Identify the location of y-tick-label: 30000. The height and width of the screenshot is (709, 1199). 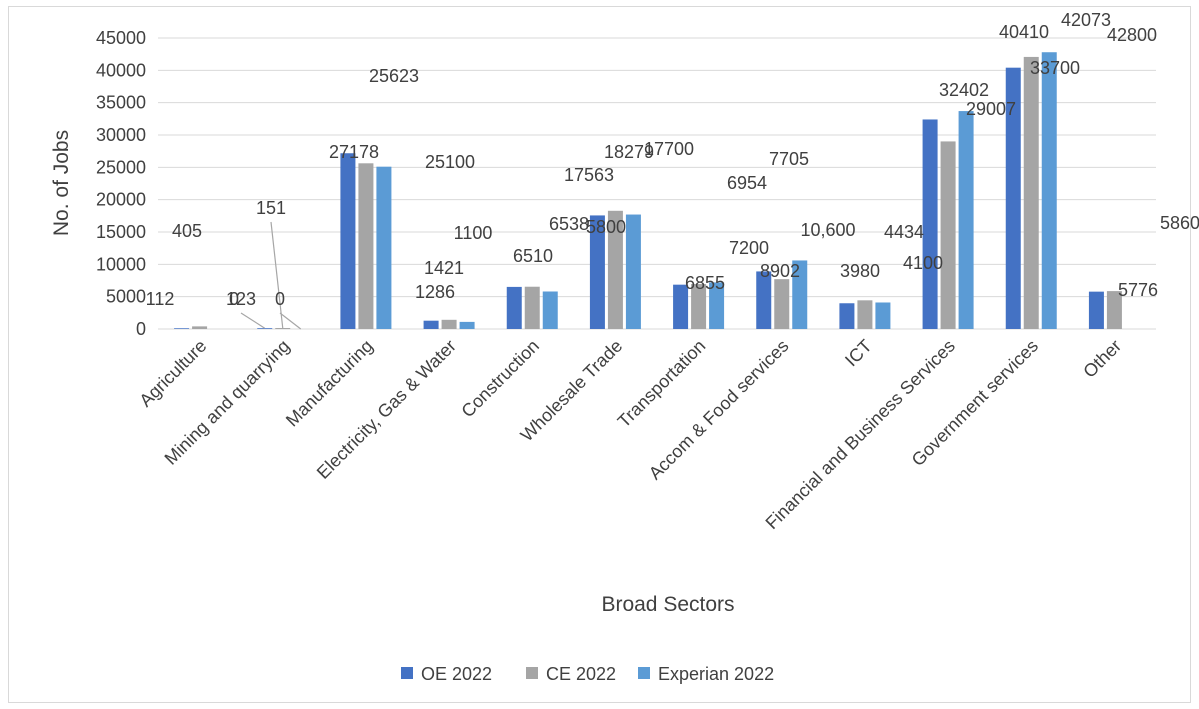
(121, 135).